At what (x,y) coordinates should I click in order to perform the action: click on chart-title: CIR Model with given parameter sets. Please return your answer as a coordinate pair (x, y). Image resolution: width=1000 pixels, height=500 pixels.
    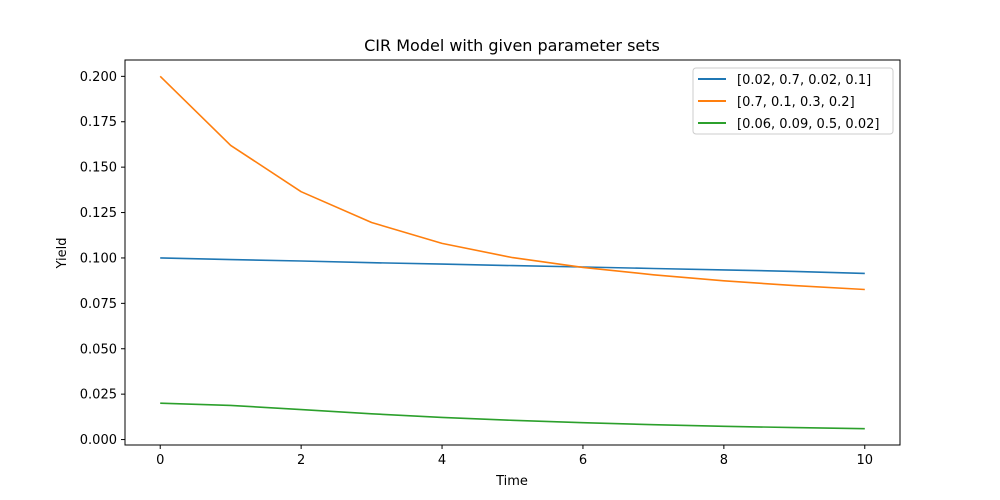
    Looking at the image, I should click on (512, 45).